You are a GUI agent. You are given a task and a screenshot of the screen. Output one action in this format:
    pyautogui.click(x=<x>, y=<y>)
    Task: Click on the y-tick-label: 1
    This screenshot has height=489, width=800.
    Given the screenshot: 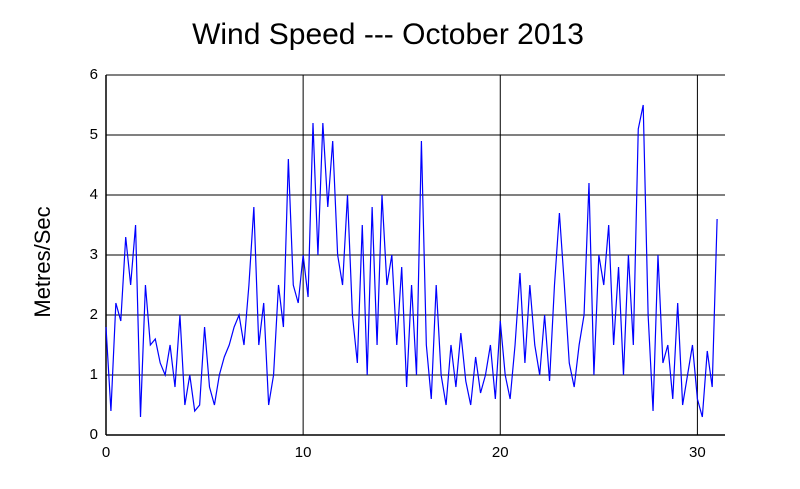 What is the action you would take?
    pyautogui.click(x=94, y=374)
    